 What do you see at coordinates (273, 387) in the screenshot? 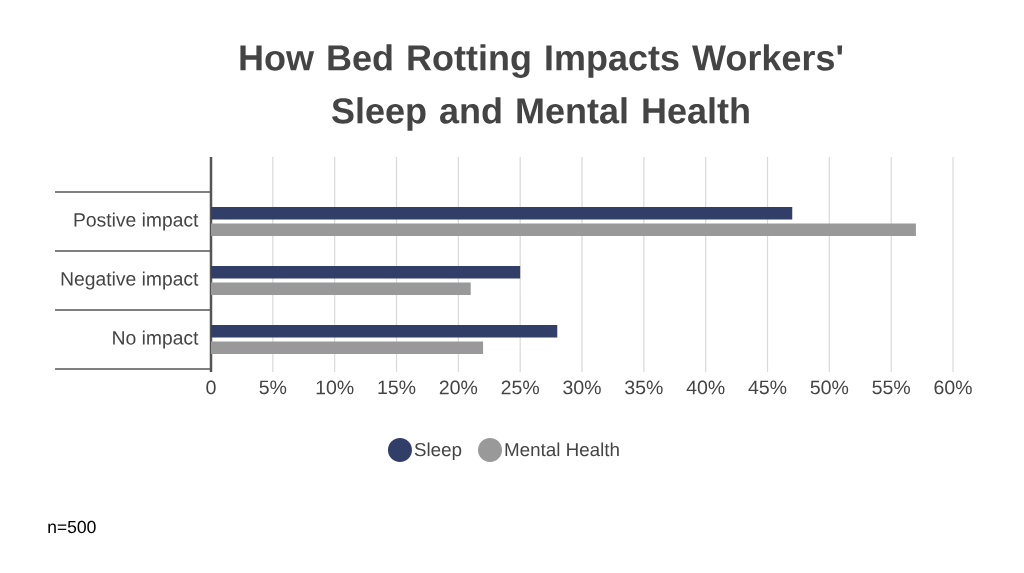
I see `x-tick-label: 5%` at bounding box center [273, 387].